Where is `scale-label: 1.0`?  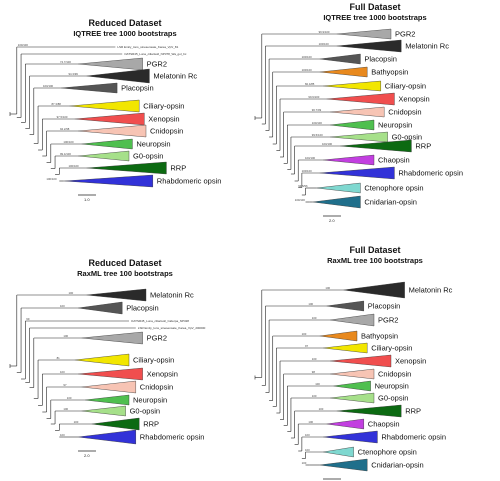
scale-label: 1.0 is located at coordinates (87, 199).